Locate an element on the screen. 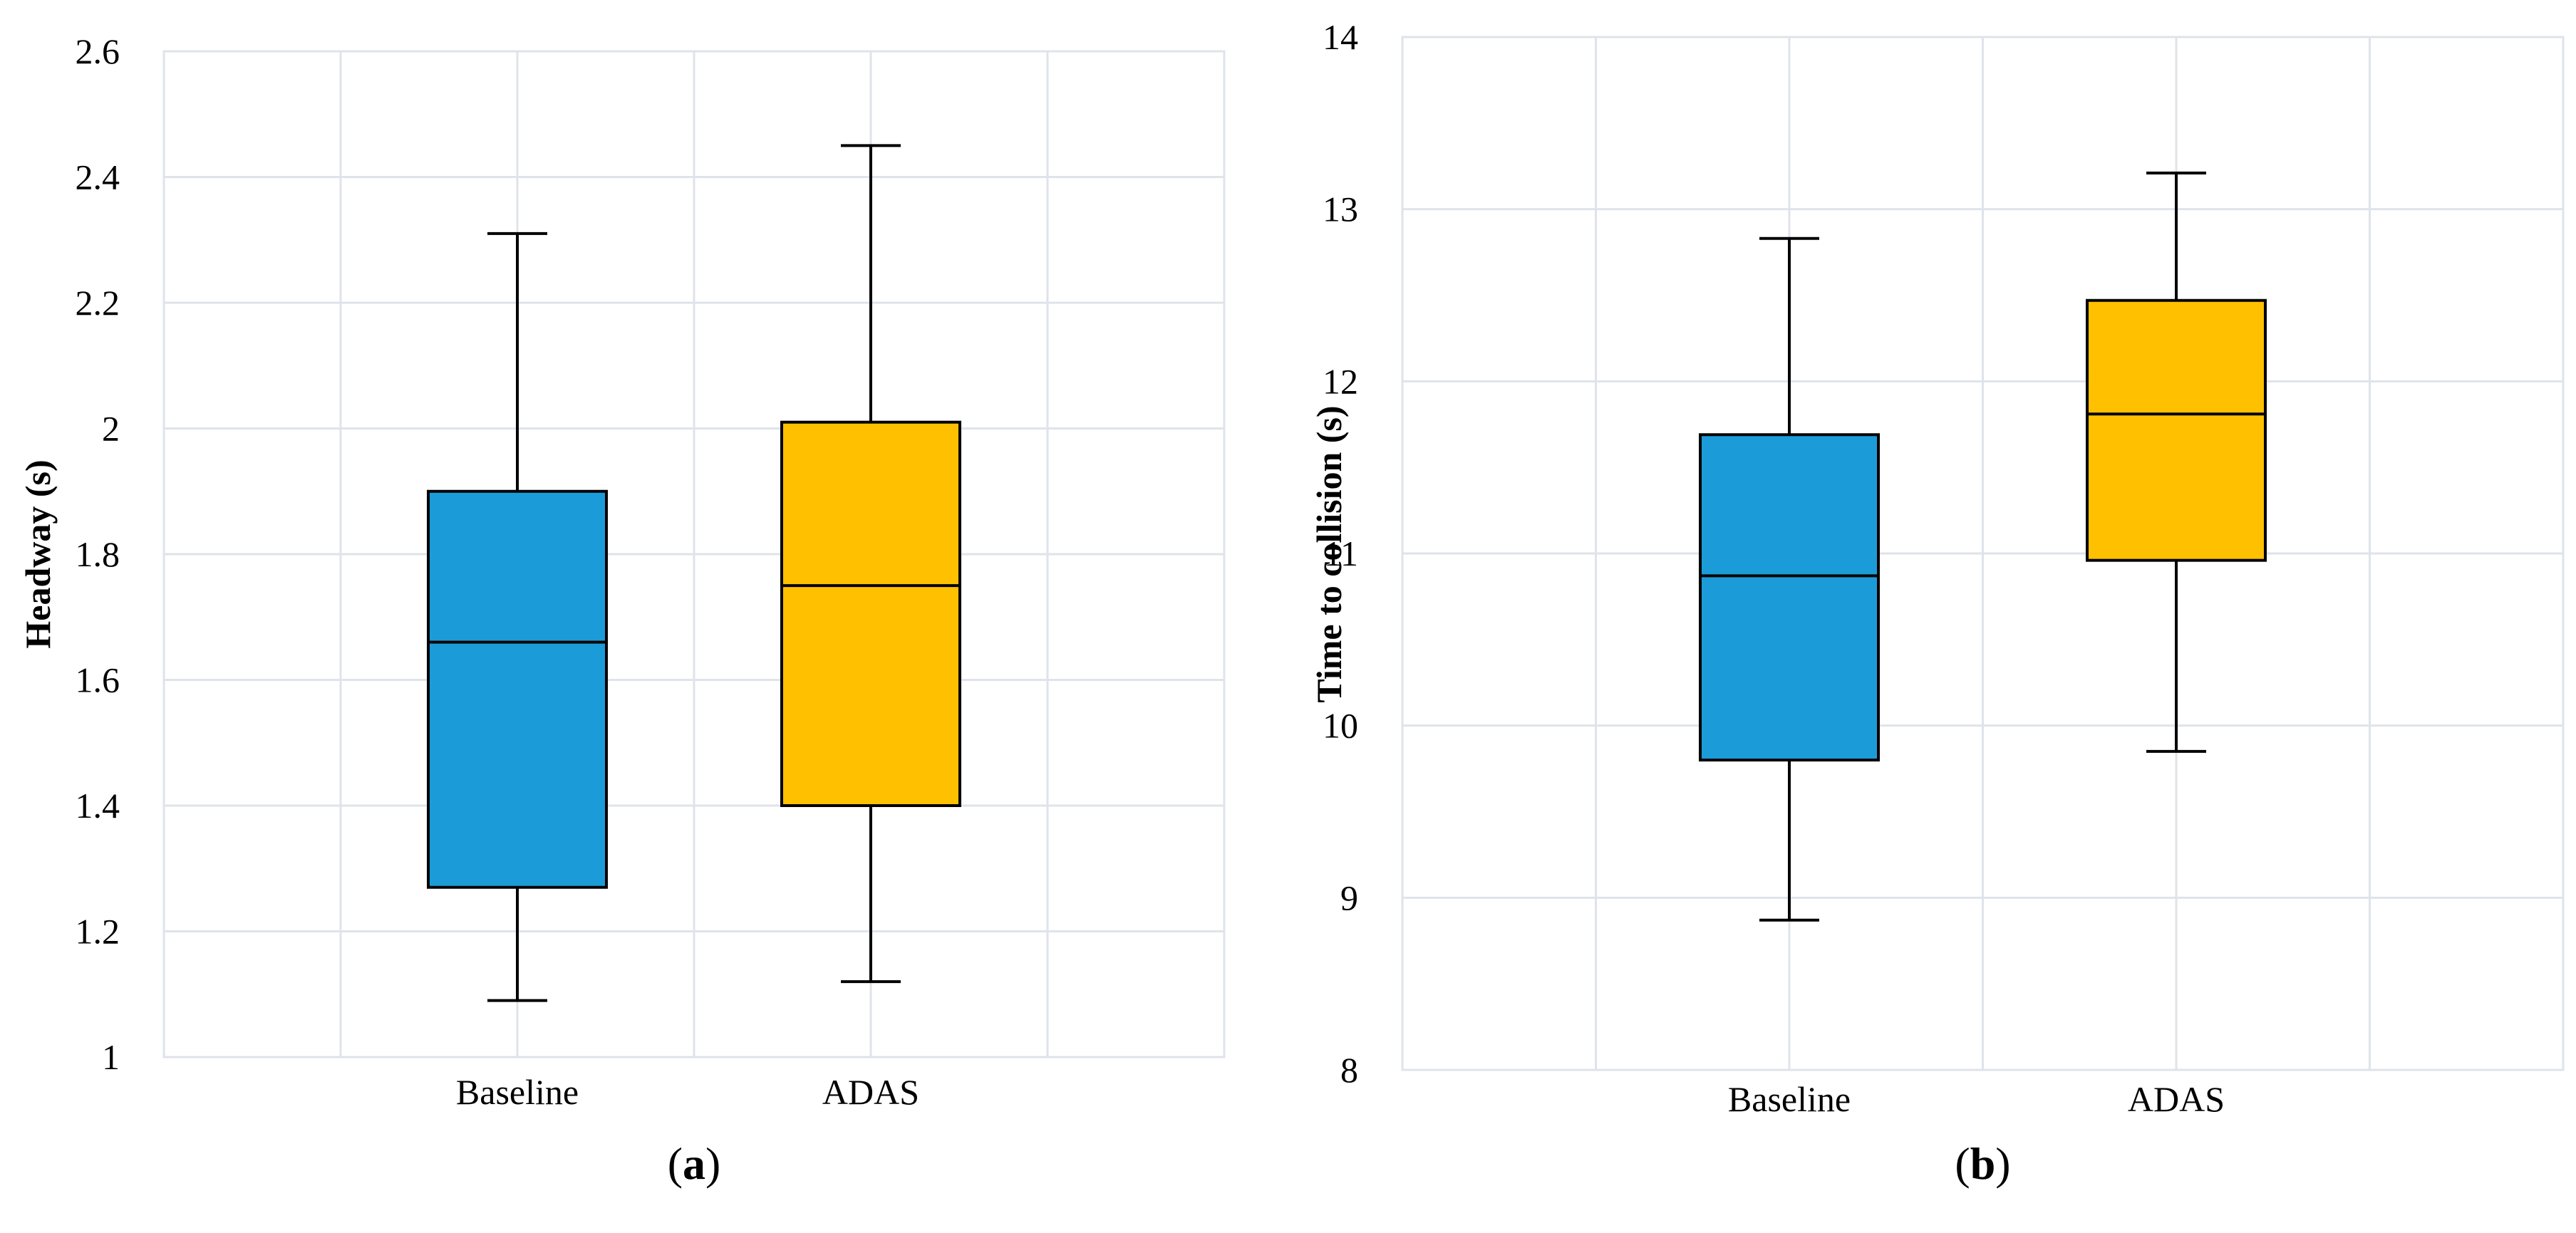  y-tick-label: 1.8 is located at coordinates (98, 554).